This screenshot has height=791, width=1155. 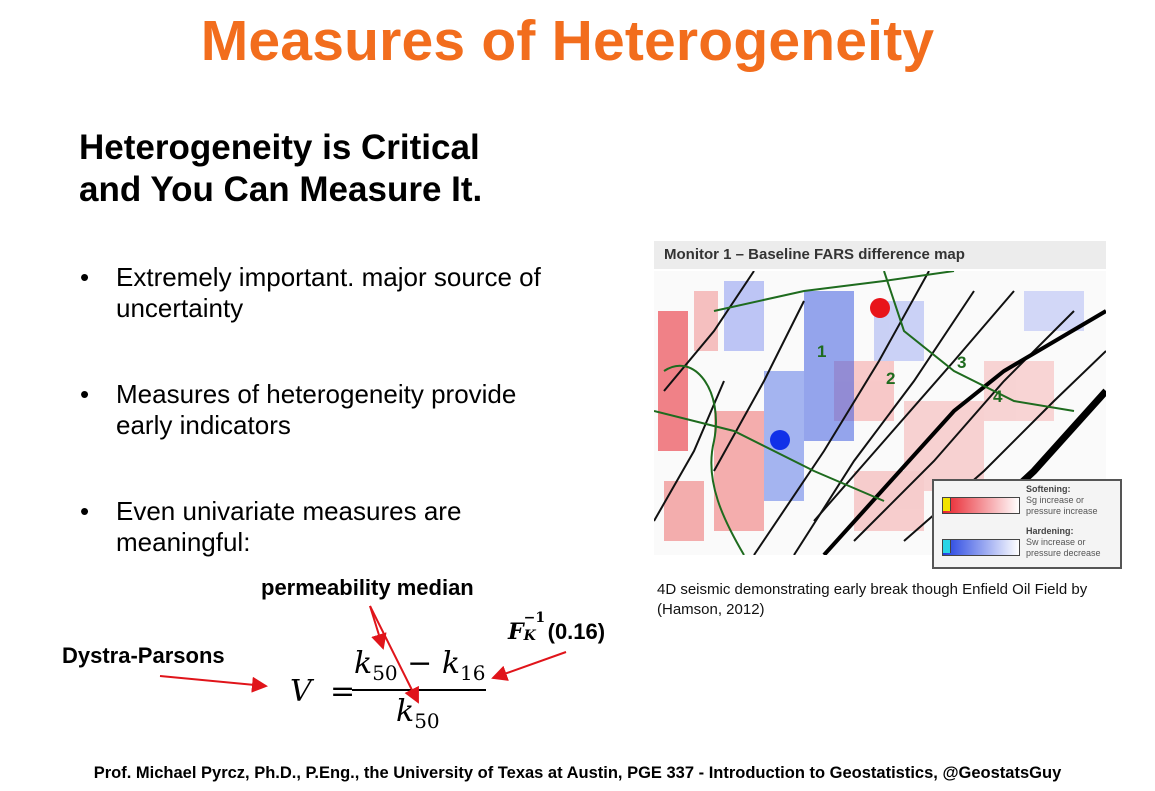 I want to click on zone-label-2: 2, so click(x=890, y=378).